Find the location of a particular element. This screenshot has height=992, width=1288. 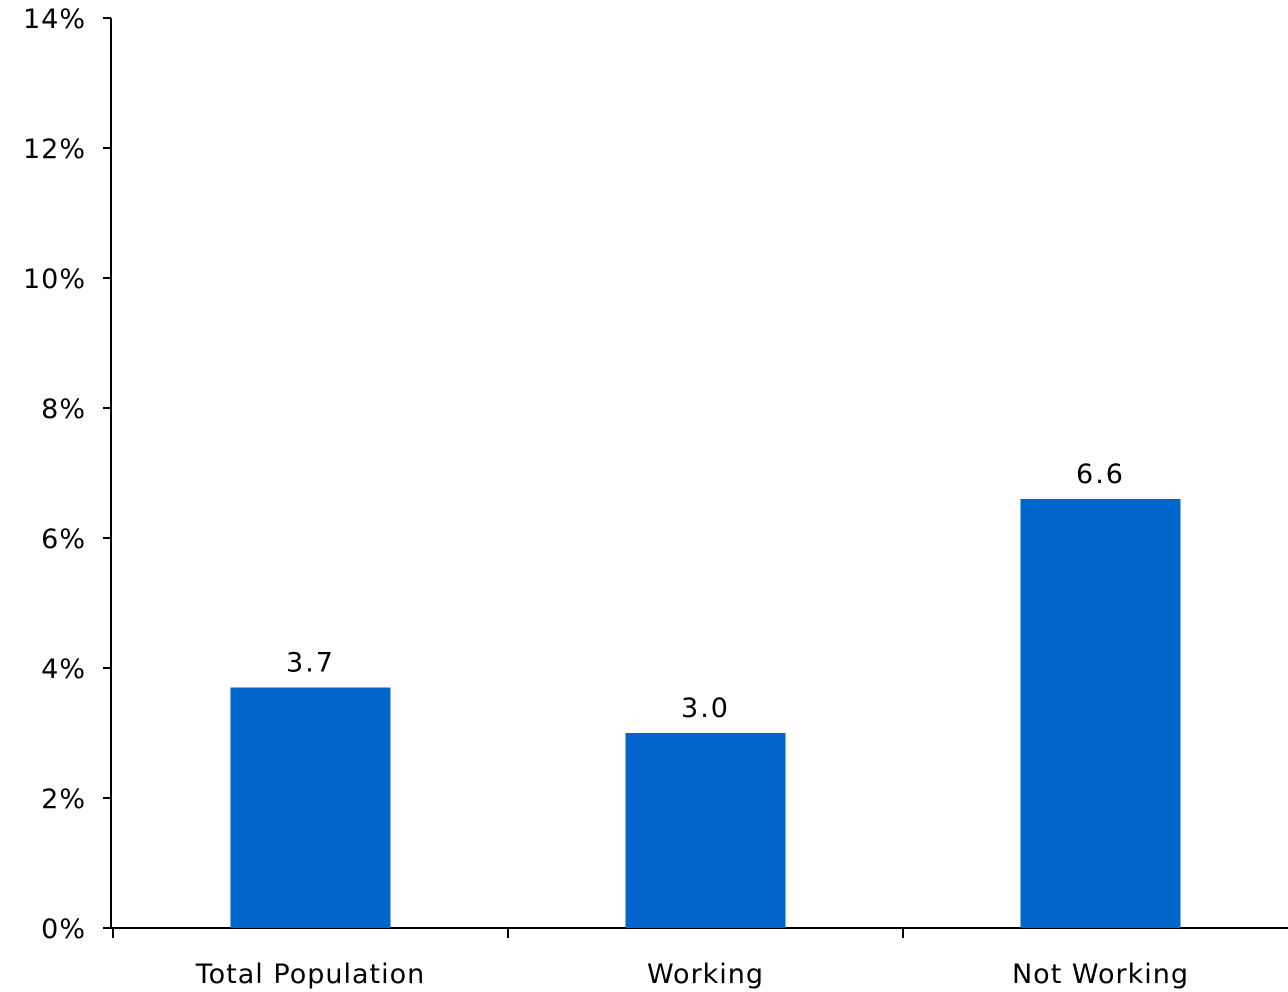

bar-working is located at coordinates (705, 830).